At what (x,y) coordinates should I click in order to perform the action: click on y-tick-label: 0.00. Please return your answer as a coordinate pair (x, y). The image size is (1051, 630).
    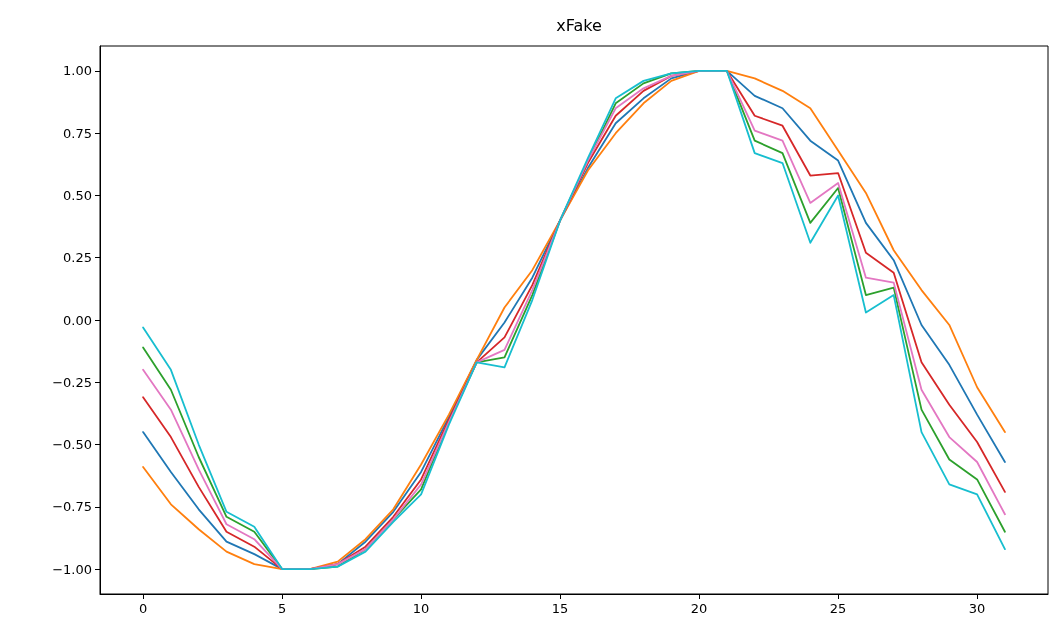
    Looking at the image, I should click on (77, 320).